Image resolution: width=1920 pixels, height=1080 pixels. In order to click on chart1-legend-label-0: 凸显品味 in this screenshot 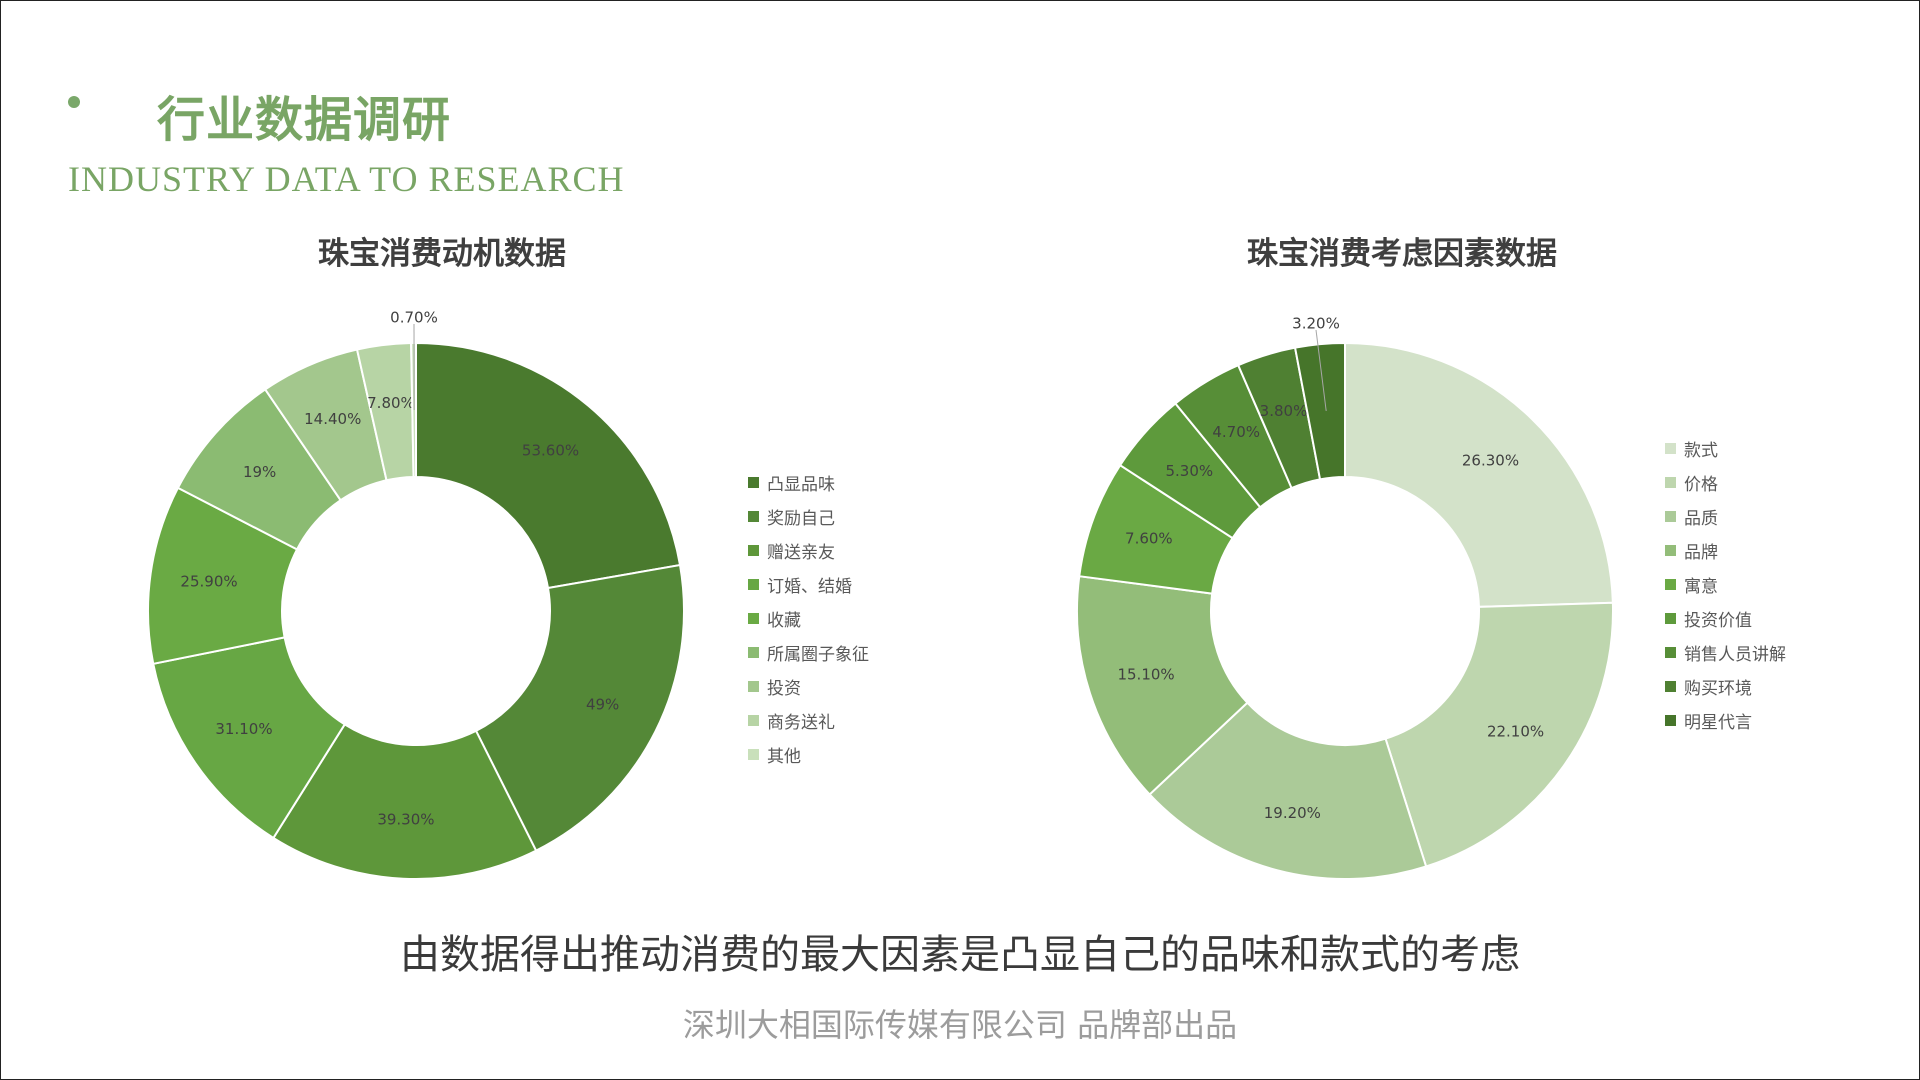, I will do `click(801, 484)`.